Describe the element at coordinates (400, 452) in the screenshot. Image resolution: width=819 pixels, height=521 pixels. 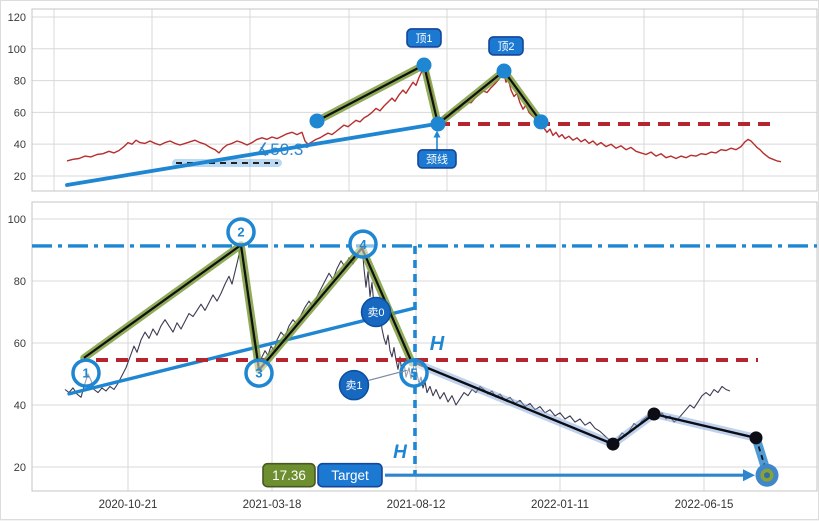
I see `height-label-lower: H` at that location.